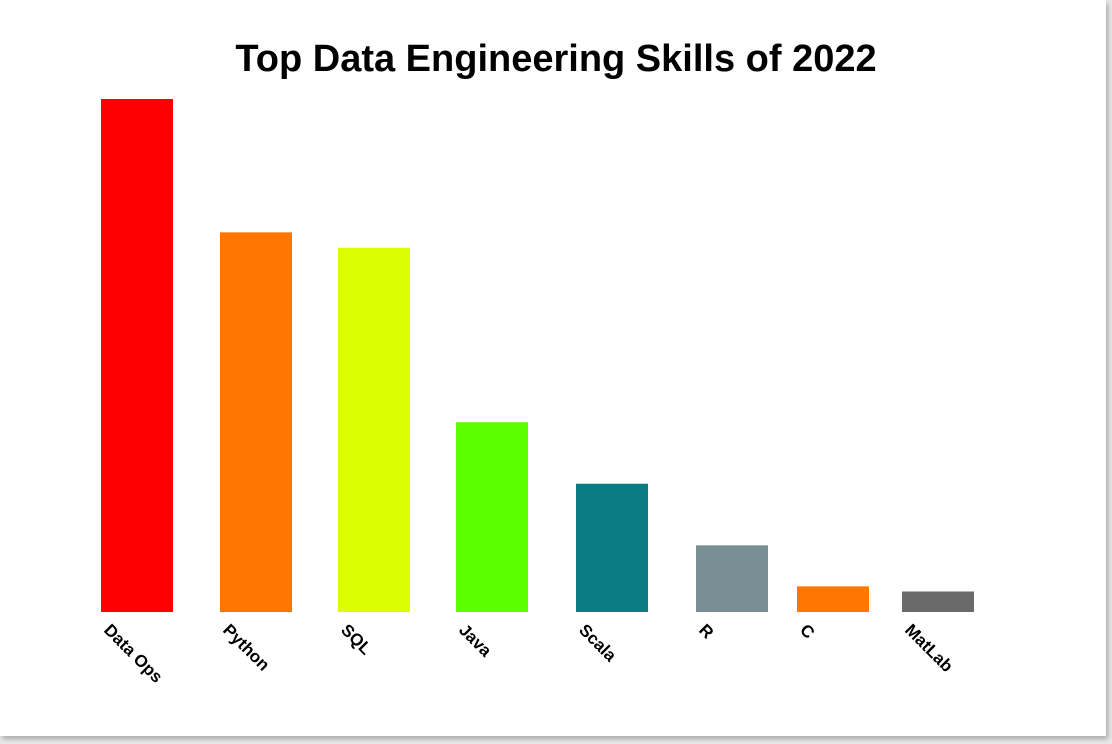 This screenshot has width=1112, height=744. What do you see at coordinates (706, 631) in the screenshot?
I see `x-tick-label: R` at bounding box center [706, 631].